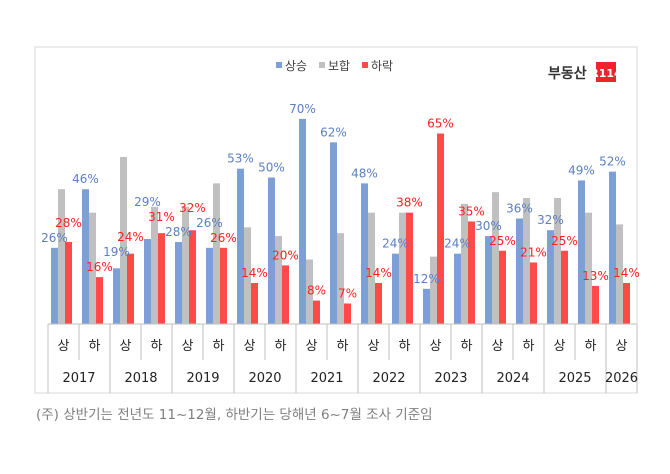 The height and width of the screenshot is (474, 670). Describe the element at coordinates (488, 280) in the screenshot. I see `bar-상승-2024상` at that location.